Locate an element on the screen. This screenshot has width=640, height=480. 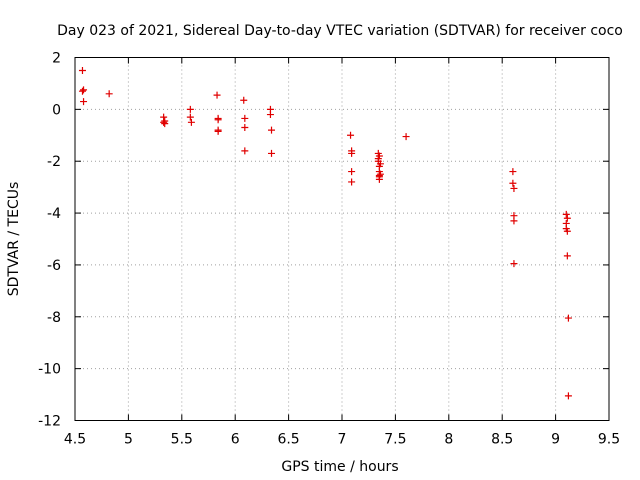
x-axis-title: GPS time / hours is located at coordinates (339, 467).